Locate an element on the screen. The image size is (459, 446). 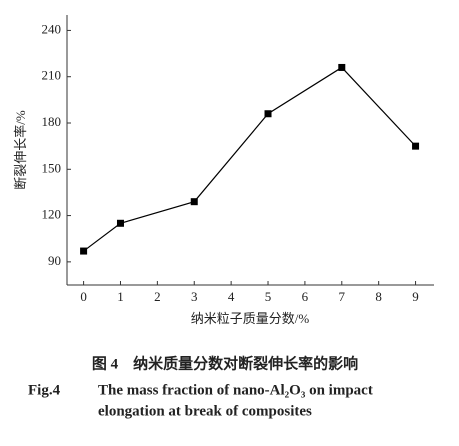
y-tick-label: 240 is located at coordinates (52, 28).